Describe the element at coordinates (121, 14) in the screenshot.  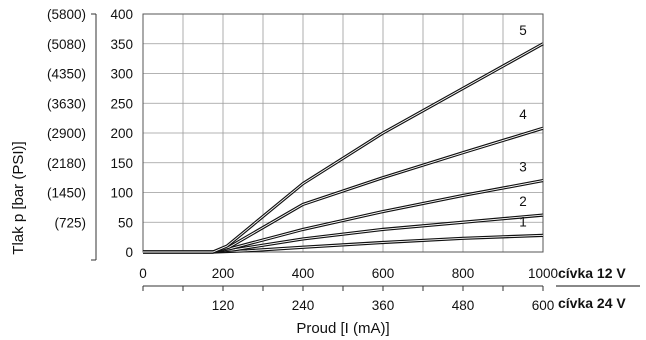
I see `y-tick-label: 400` at that location.